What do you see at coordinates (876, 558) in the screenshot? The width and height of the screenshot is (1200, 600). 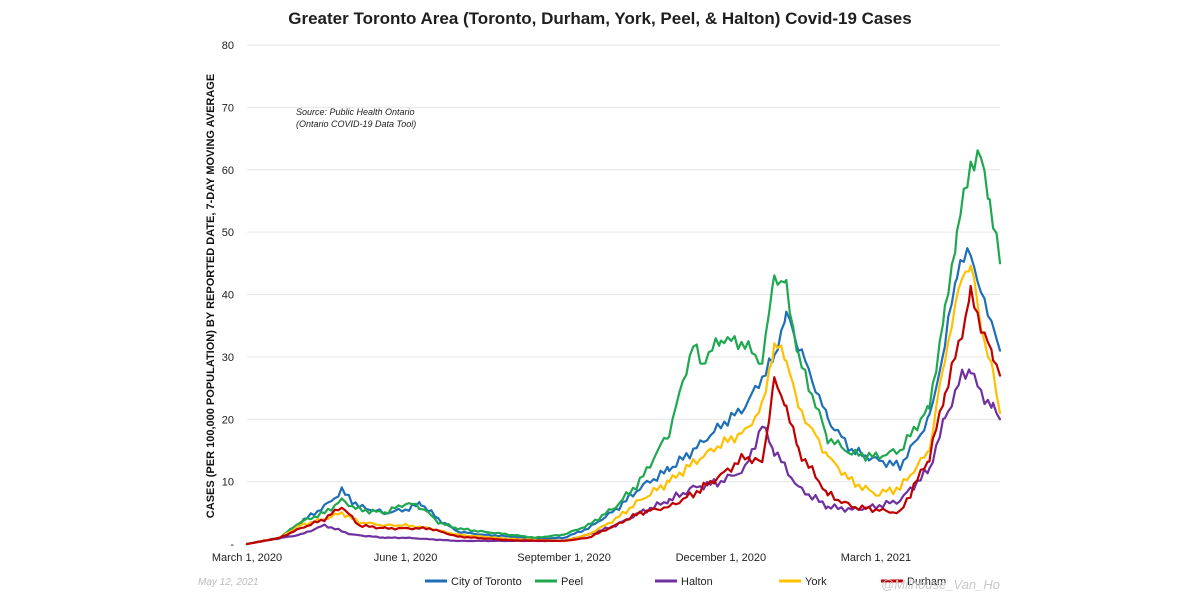 I see `x-tick-label: March 1, 2021` at bounding box center [876, 558].